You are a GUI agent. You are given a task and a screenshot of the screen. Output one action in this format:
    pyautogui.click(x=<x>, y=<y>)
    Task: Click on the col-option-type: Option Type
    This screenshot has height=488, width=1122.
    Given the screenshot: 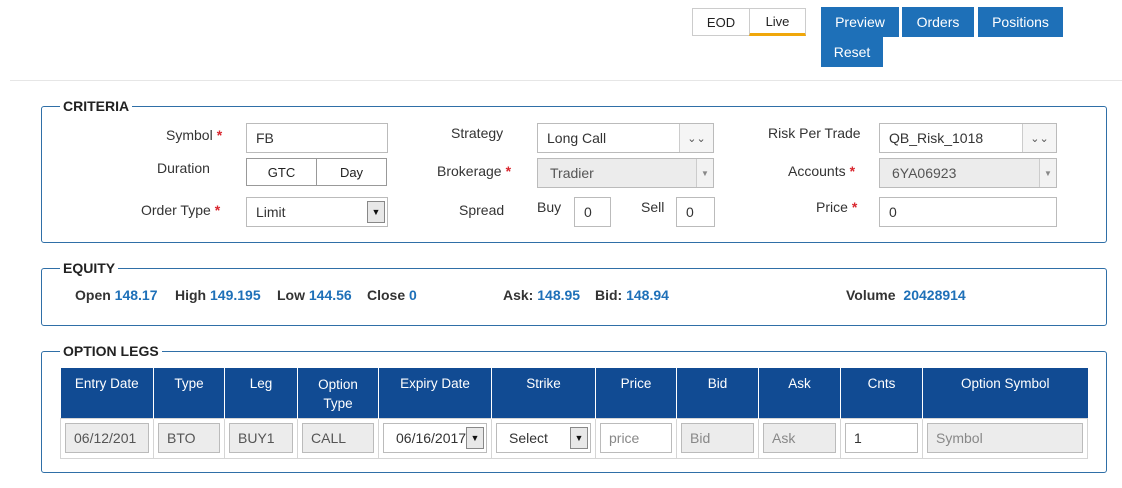 What is the action you would take?
    pyautogui.click(x=338, y=393)
    